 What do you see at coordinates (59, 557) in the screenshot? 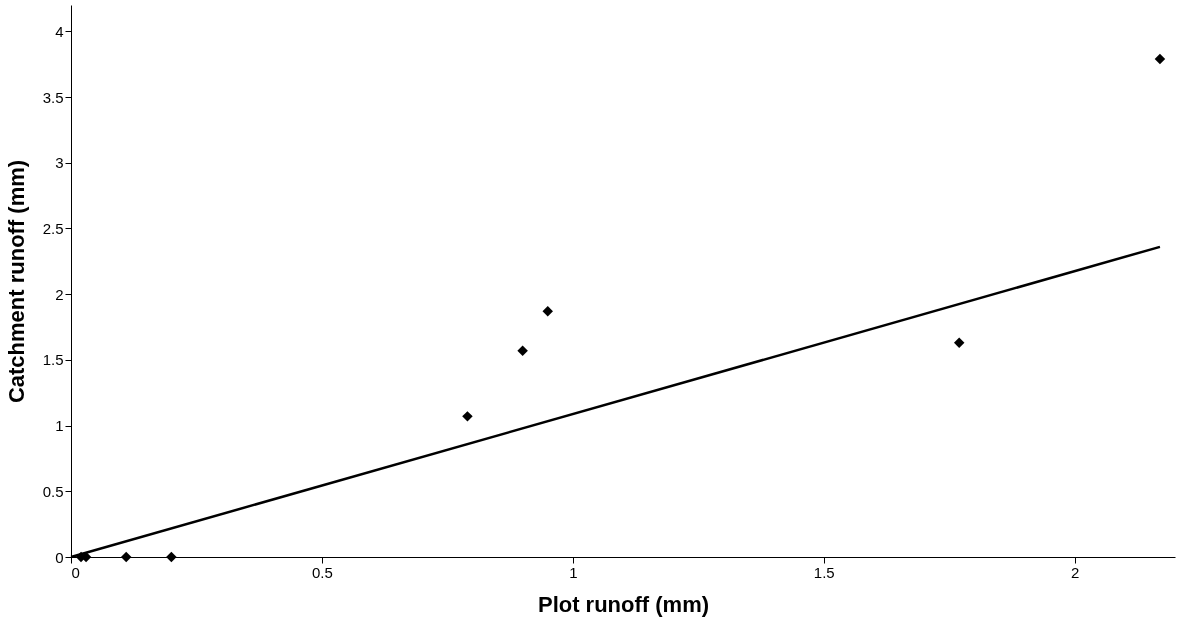
I see `y-tick-label: 0` at bounding box center [59, 557].